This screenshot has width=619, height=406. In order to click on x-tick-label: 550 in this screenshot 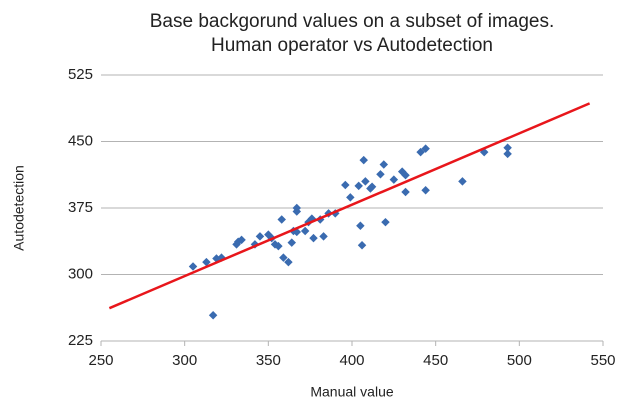, I will do `click(602, 360)`.